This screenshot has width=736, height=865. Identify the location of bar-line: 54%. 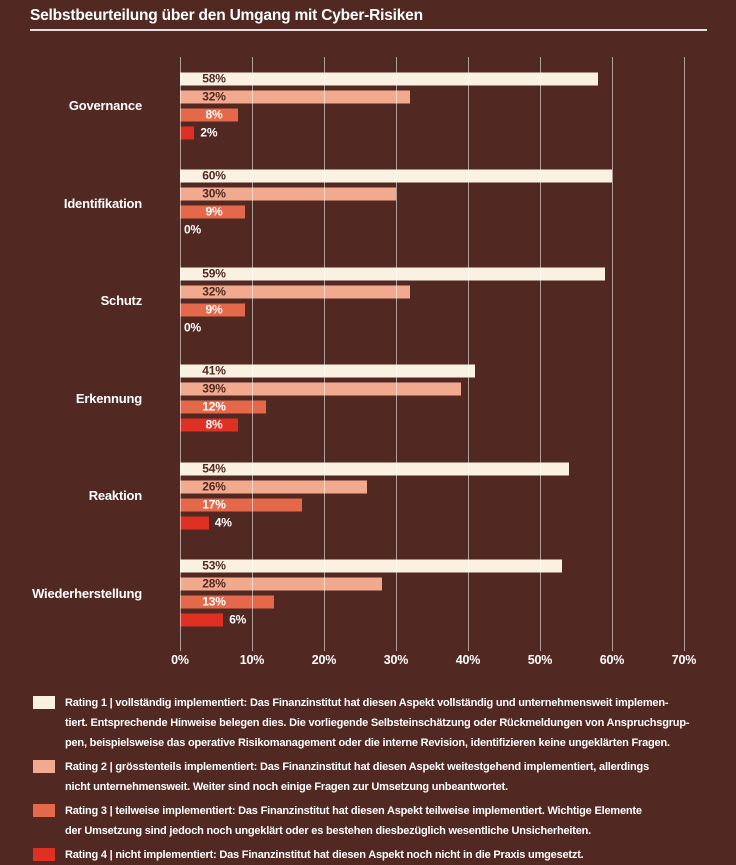
(442, 469).